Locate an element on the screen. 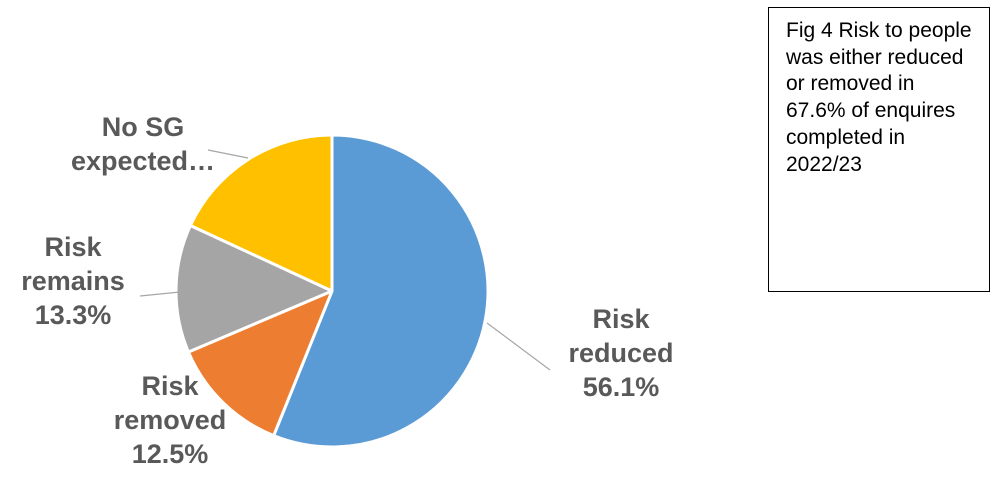  slice-label-2: Risk removed 12.5% is located at coordinates (170, 420).